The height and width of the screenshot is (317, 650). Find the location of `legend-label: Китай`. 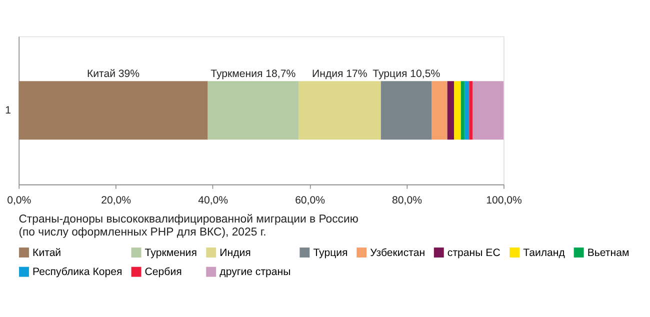

legend-label: Китай is located at coordinates (47, 252).